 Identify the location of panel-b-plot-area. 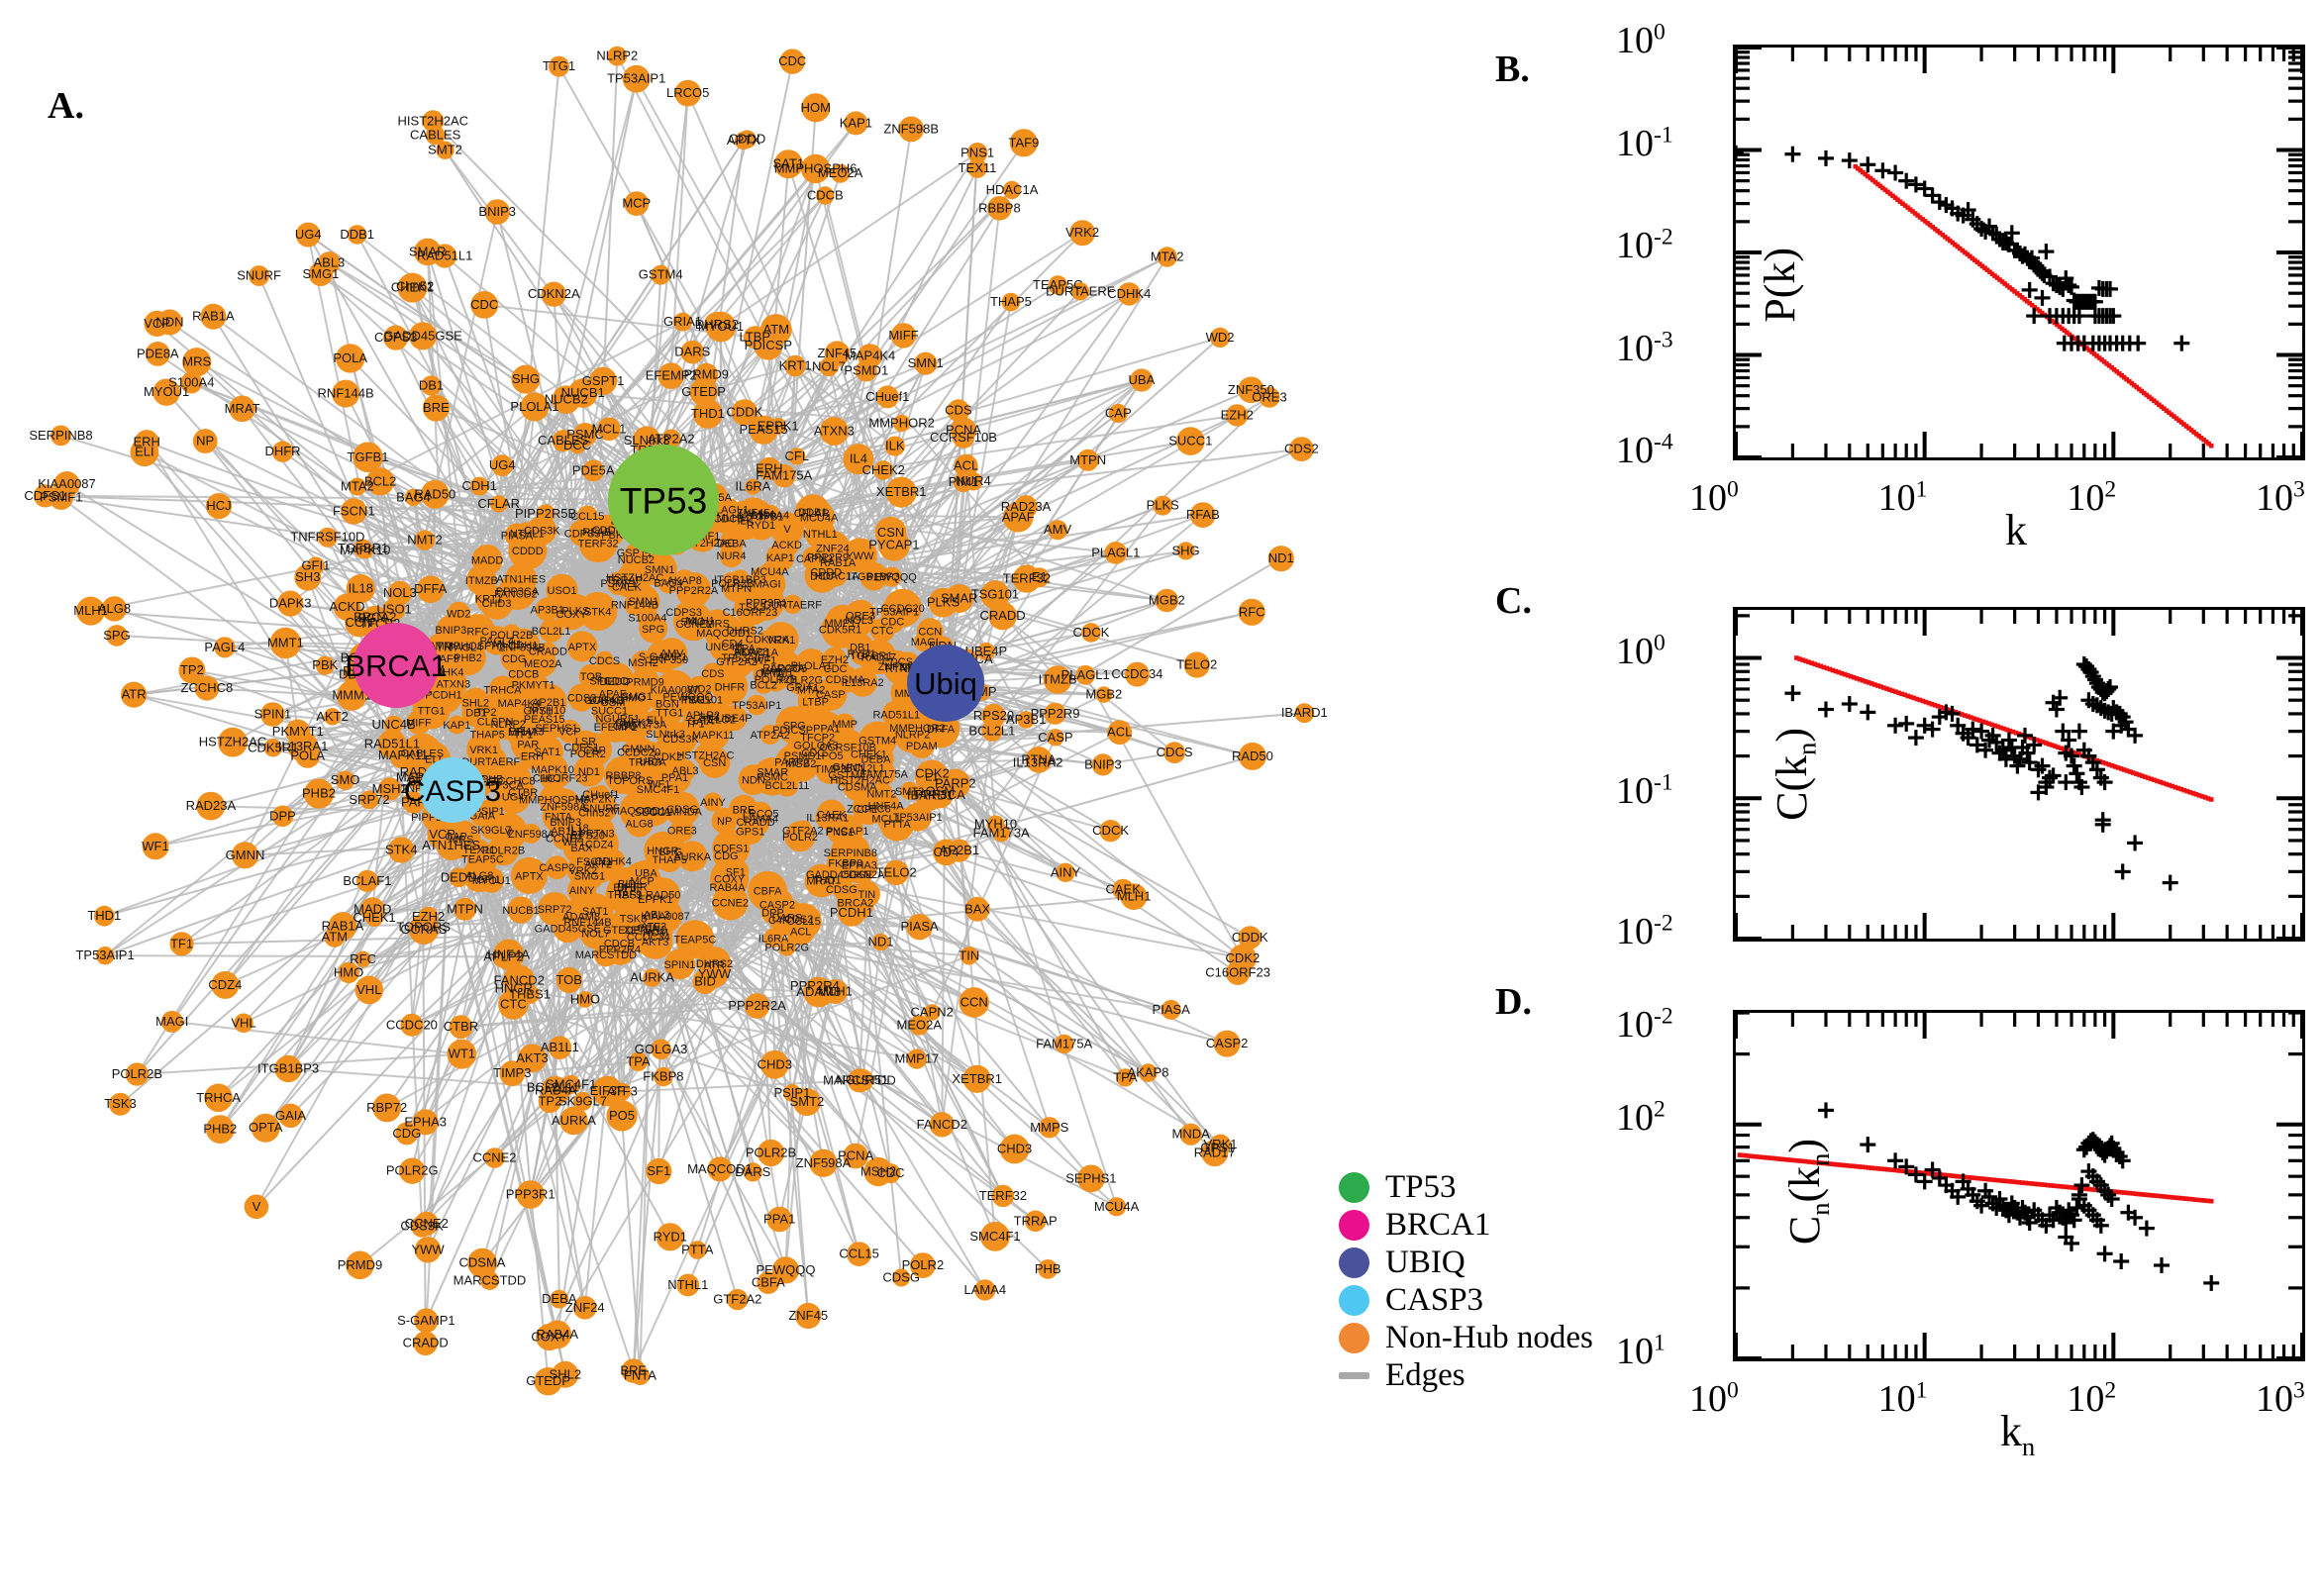
(2016, 252).